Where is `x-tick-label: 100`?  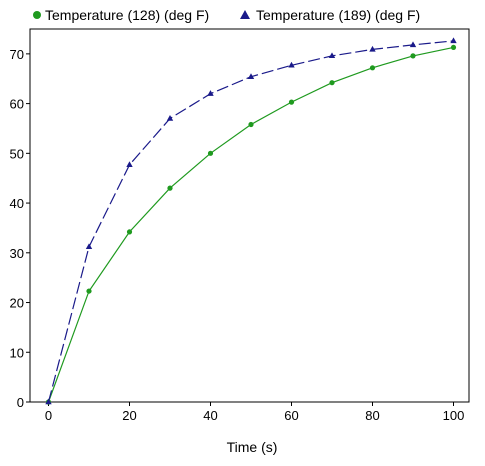
x-tick-label: 100 is located at coordinates (454, 415).